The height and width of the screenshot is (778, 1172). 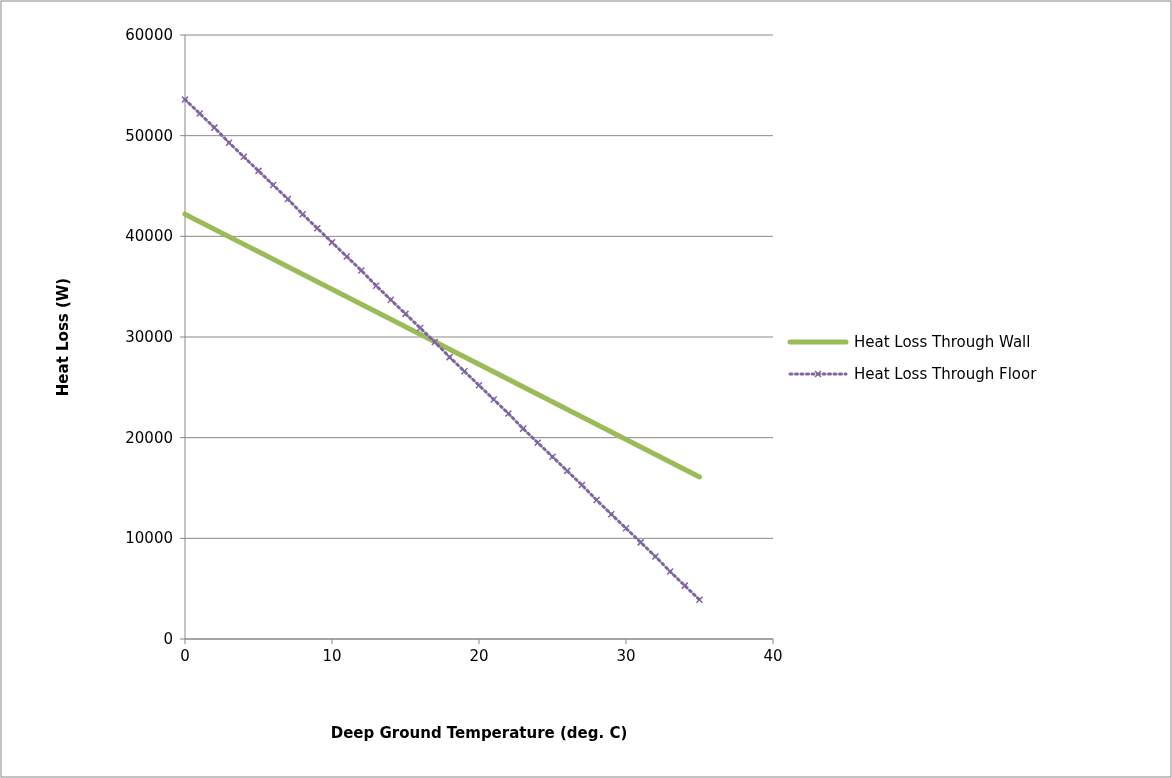 What do you see at coordinates (626, 656) in the screenshot?
I see `x-tick-label: 30` at bounding box center [626, 656].